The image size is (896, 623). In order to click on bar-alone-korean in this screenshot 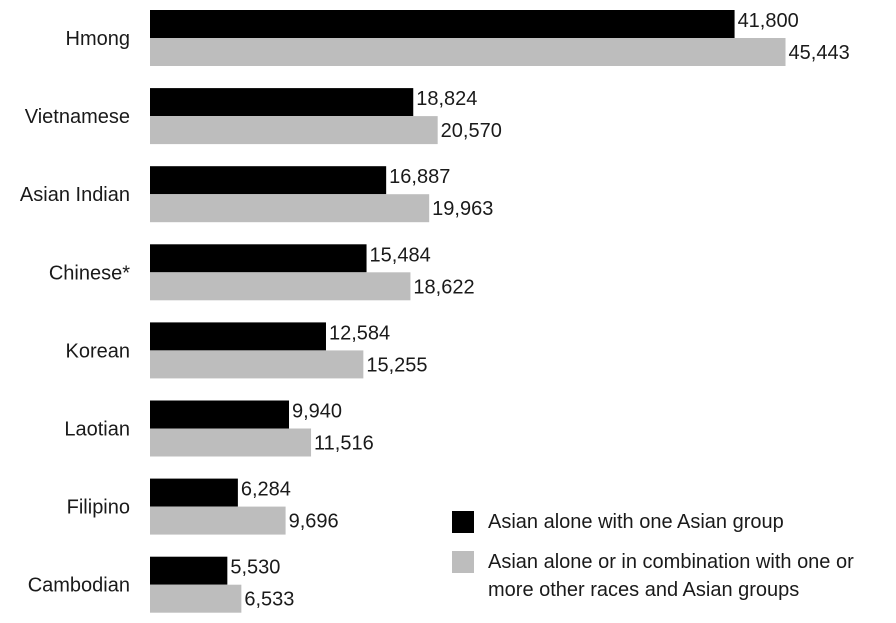, I will do `click(238, 336)`.